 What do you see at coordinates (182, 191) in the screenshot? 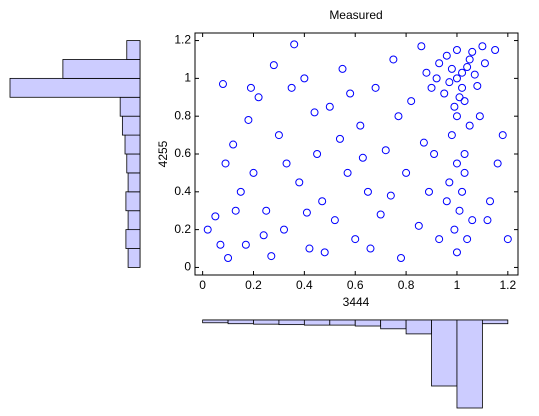
I see `y-tick-label: 0.4` at bounding box center [182, 191].